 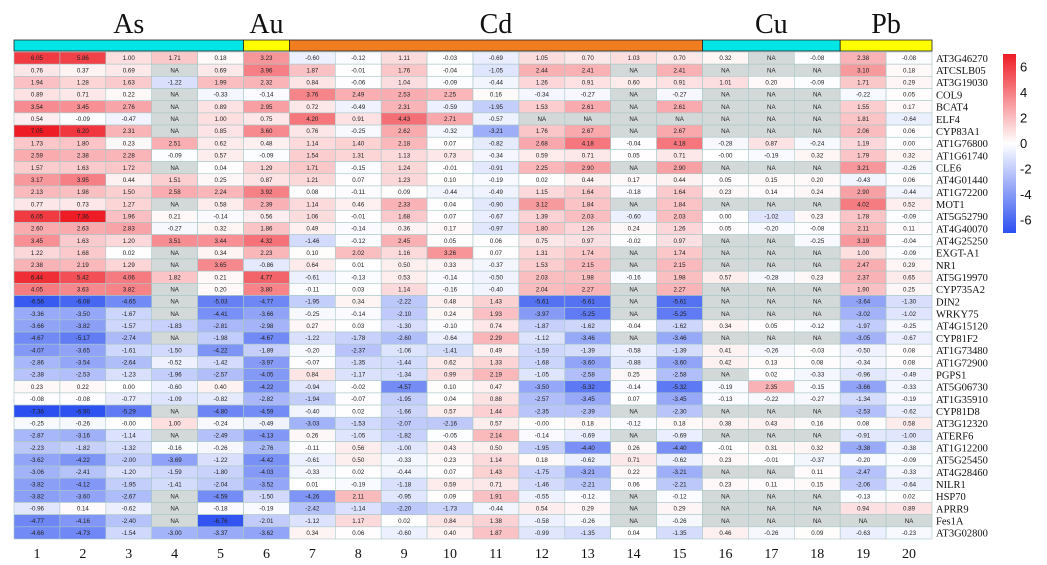 What do you see at coordinates (771, 363) in the screenshot?
I see `cell-value: 0.13` at bounding box center [771, 363].